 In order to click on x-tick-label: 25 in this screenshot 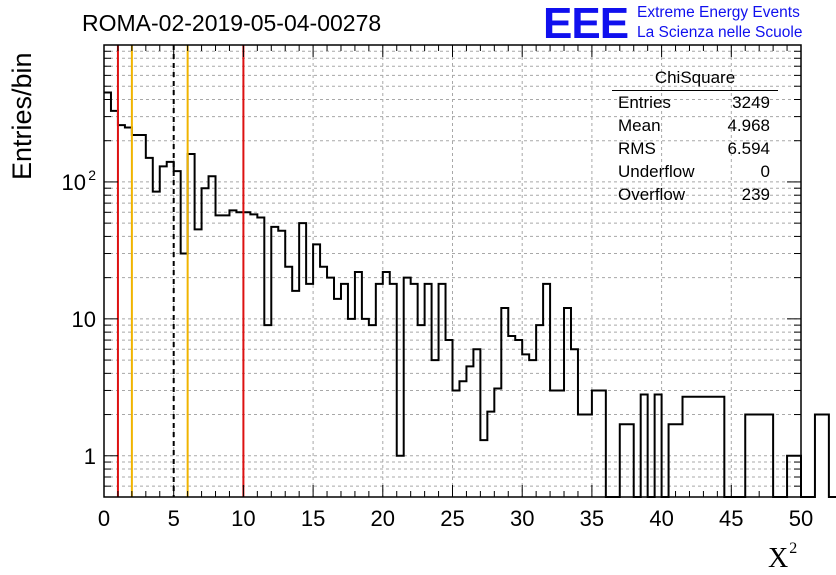, I will do `click(452, 518)`.